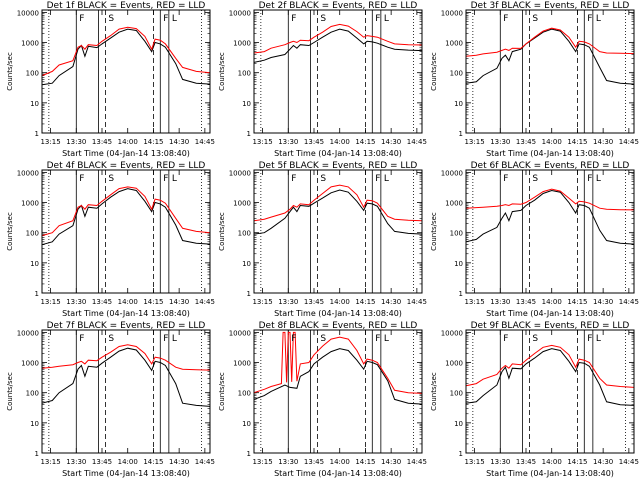  What do you see at coordinates (338, 326) in the screenshot?
I see `panel-title: Det 8f BLACK = Events, RED = LLD` at bounding box center [338, 326].